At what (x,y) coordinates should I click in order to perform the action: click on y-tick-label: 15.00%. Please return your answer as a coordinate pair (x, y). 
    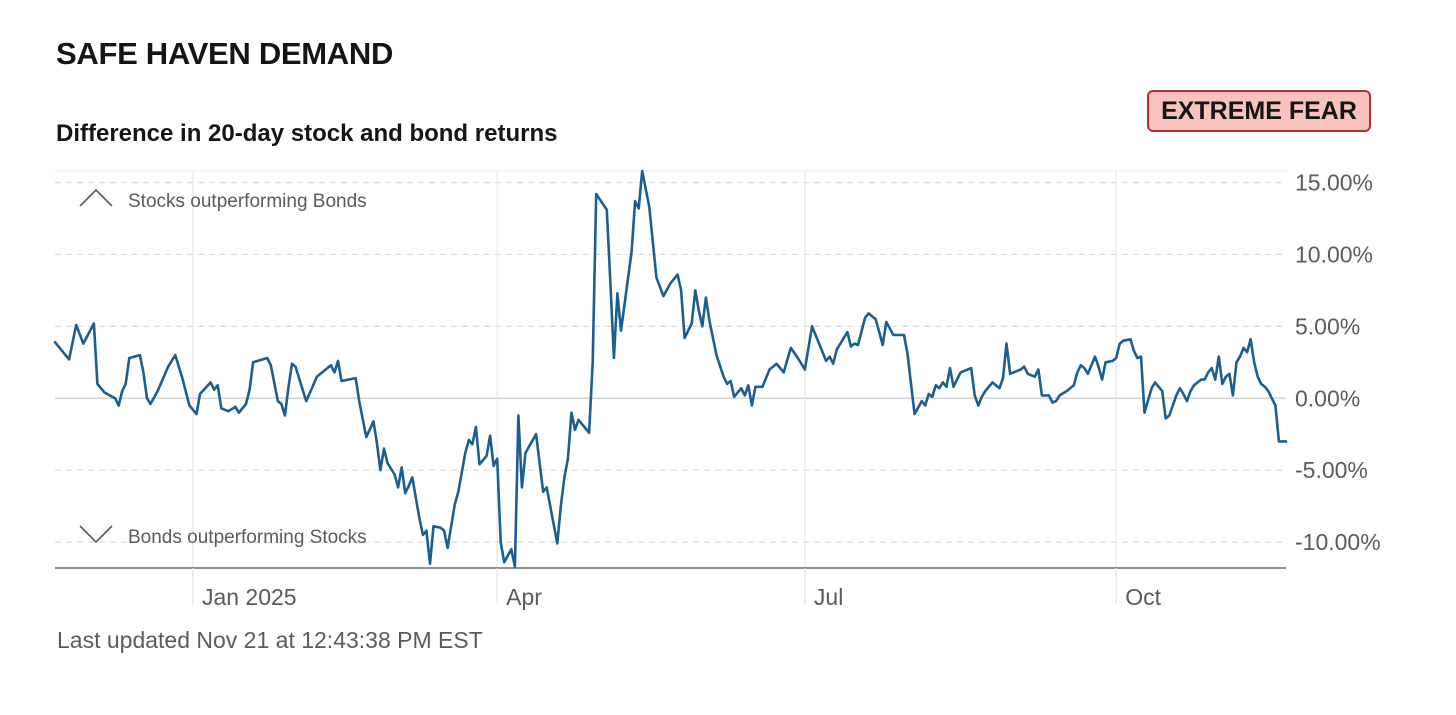
    Looking at the image, I should click on (1334, 183).